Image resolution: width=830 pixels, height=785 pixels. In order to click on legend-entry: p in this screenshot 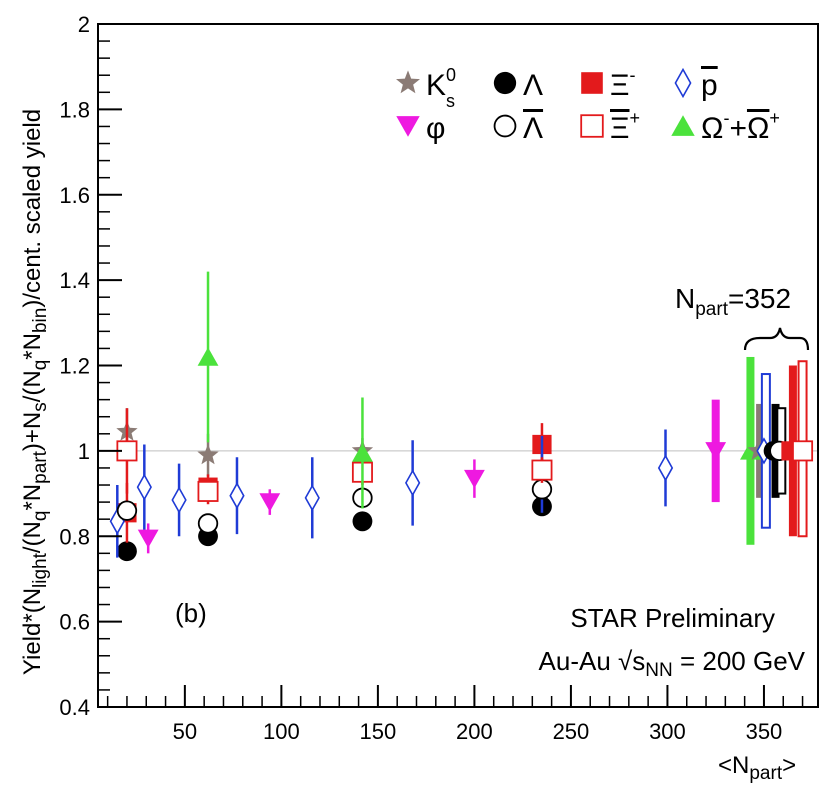, I will do `click(696, 84)`.